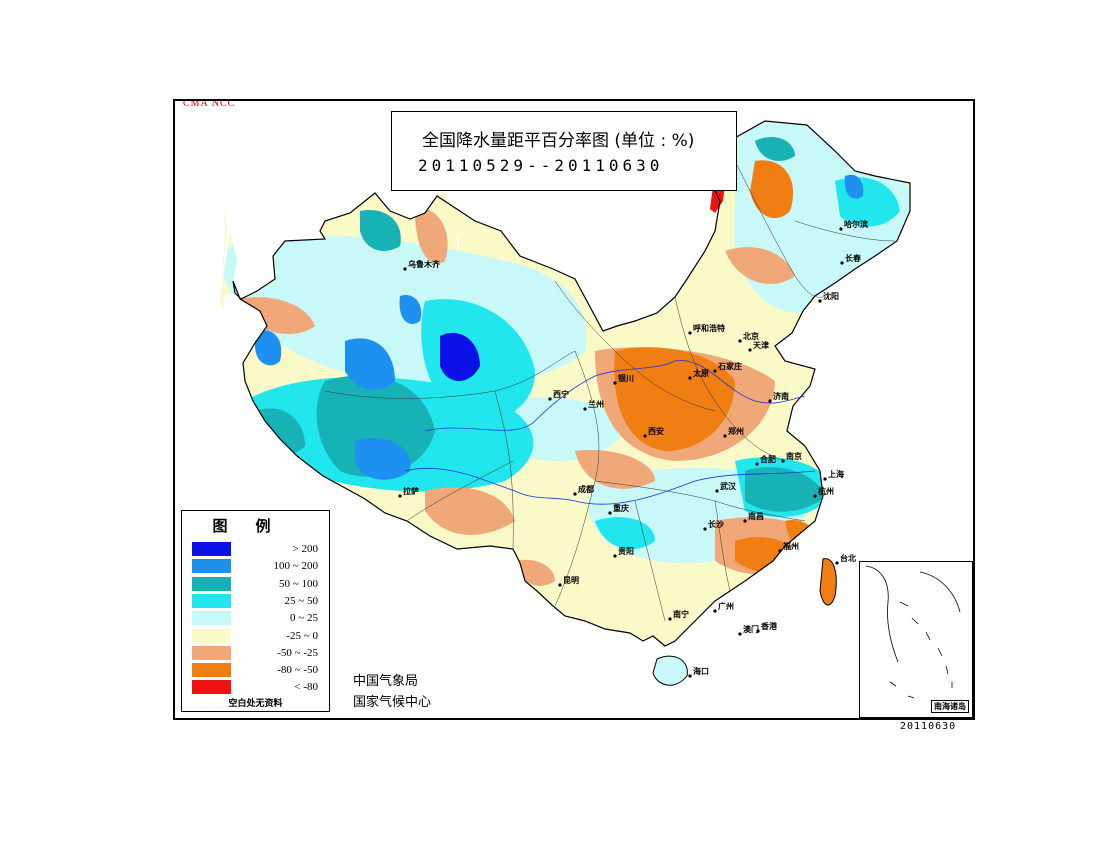 The width and height of the screenshot is (1100, 850). I want to click on legend-row: 0 ~ 25, so click(257, 619).